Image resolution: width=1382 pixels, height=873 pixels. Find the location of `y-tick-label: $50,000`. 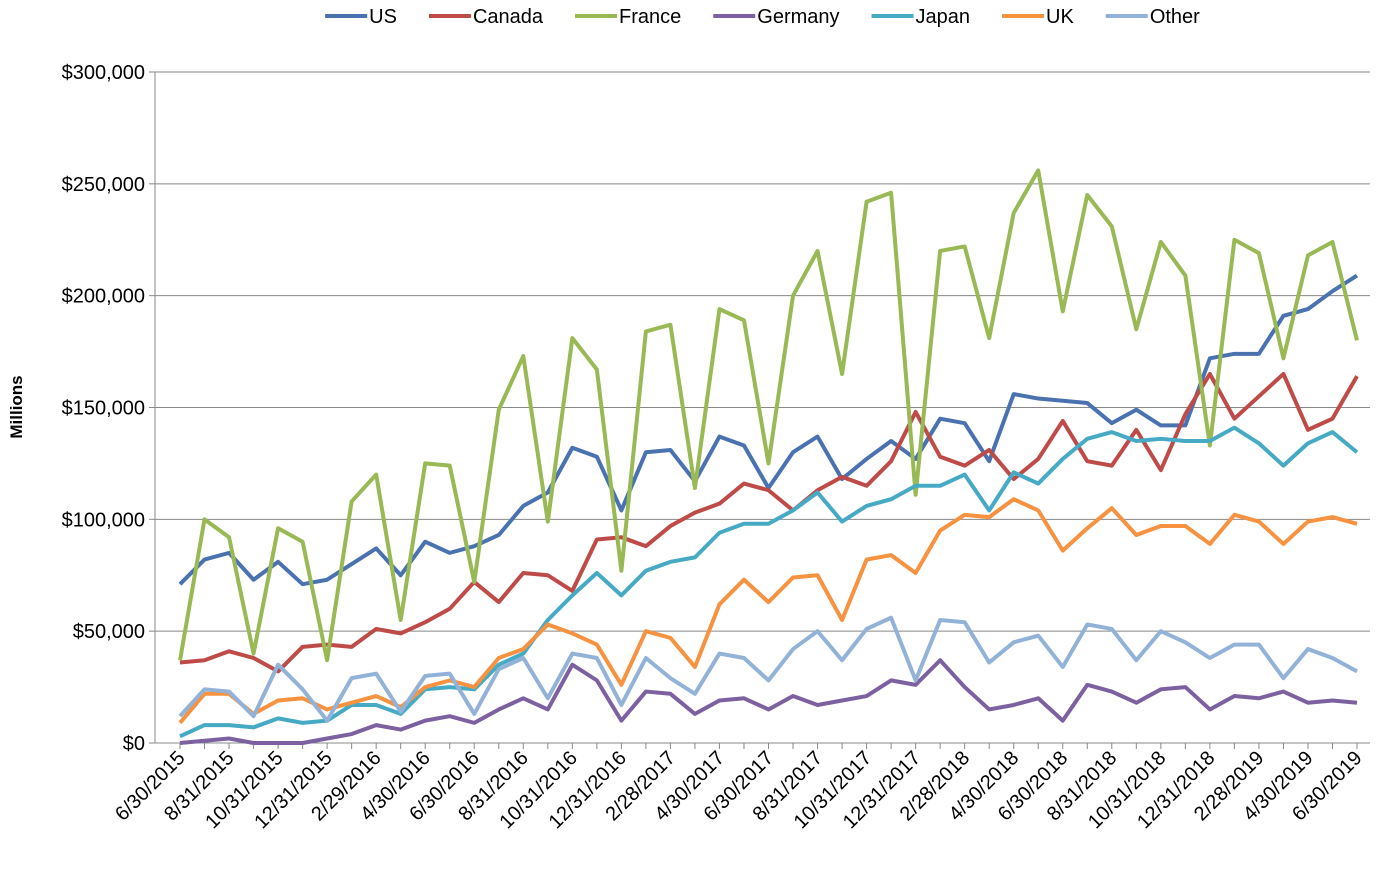

y-tick-label: $50,000 is located at coordinates (109, 632).